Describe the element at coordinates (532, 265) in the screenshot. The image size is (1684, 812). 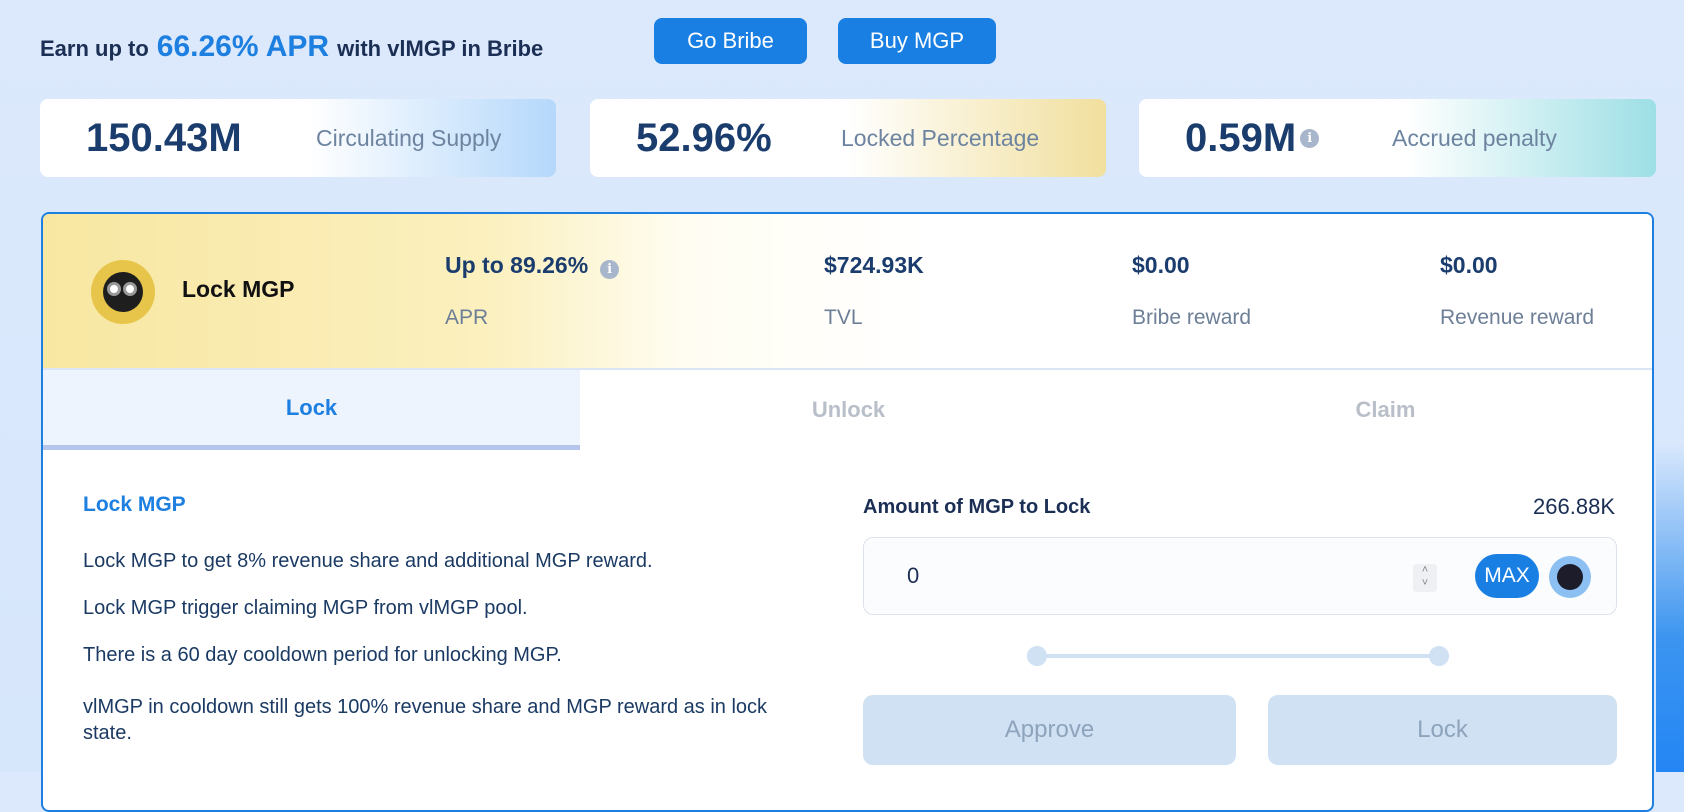
I see `apr-value: Up to 89.26% i` at that location.